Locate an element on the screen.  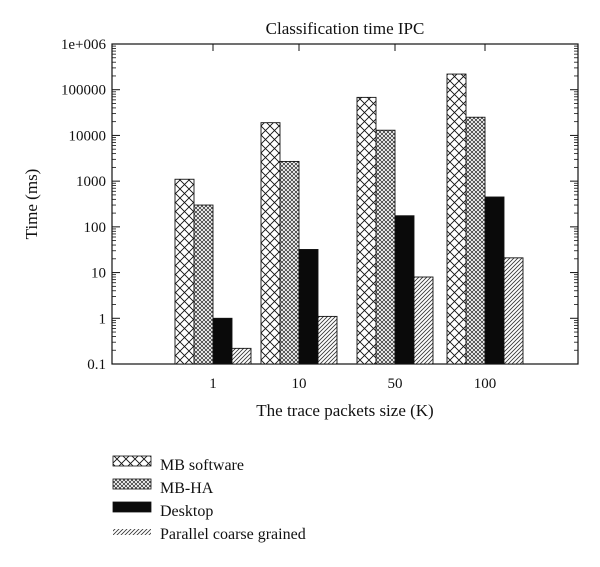
x-tick-label: 1 is located at coordinates (213, 384).